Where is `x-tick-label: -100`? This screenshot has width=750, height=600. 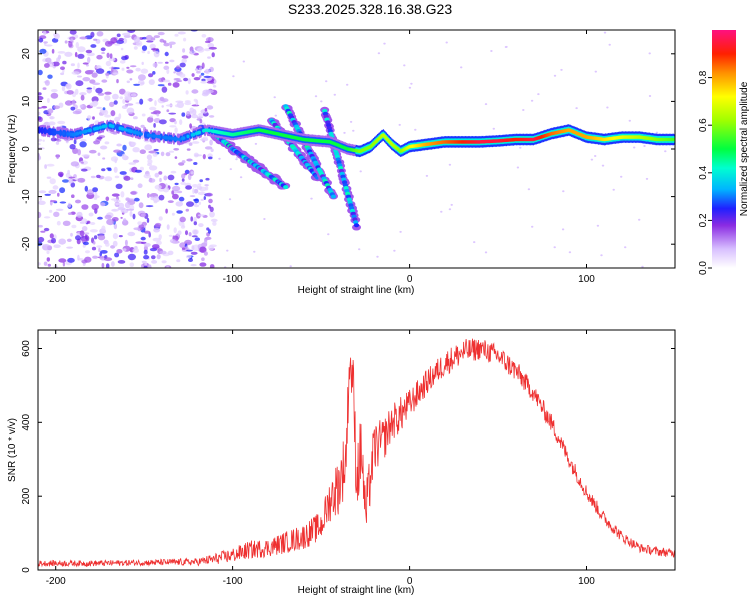 x-tick-label: -100 is located at coordinates (233, 581).